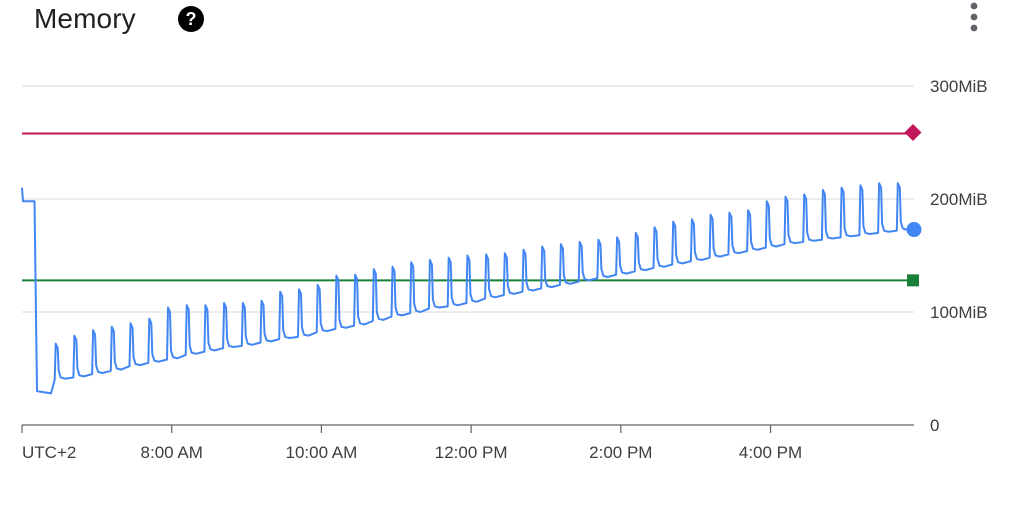 This screenshot has width=1018, height=518. Describe the element at coordinates (471, 452) in the screenshot. I see `x-tick-label: 12:00 PM` at that location.